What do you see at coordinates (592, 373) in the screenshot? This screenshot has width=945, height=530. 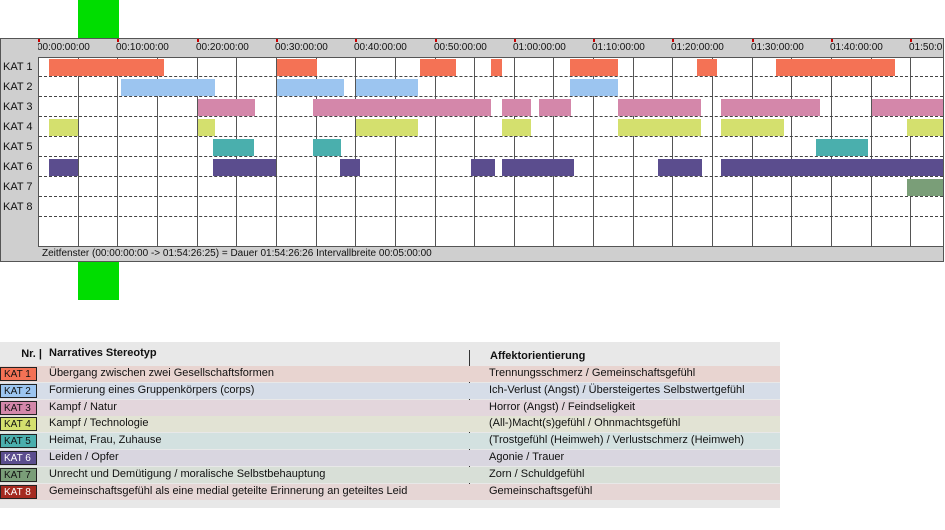 I see `legend-affect-text: Trennungsschmerz / Gemeinschaftsgefühl` at bounding box center [592, 373].